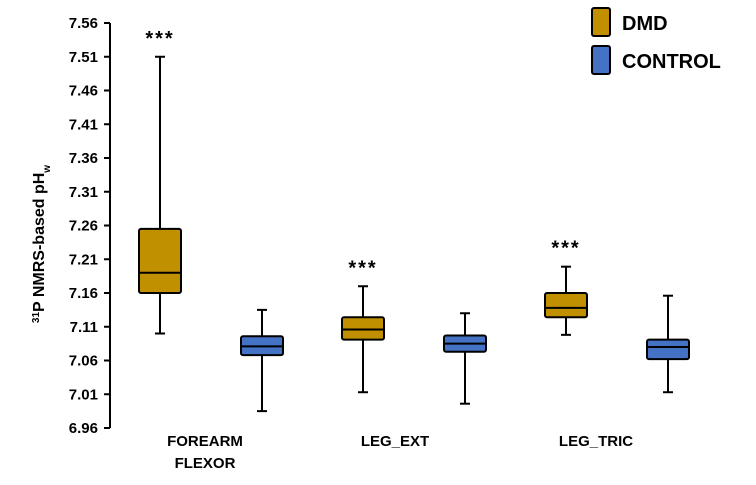 This screenshot has width=756, height=485. What do you see at coordinates (656, 41) in the screenshot?
I see `legend: DMD CONTROL` at bounding box center [656, 41].